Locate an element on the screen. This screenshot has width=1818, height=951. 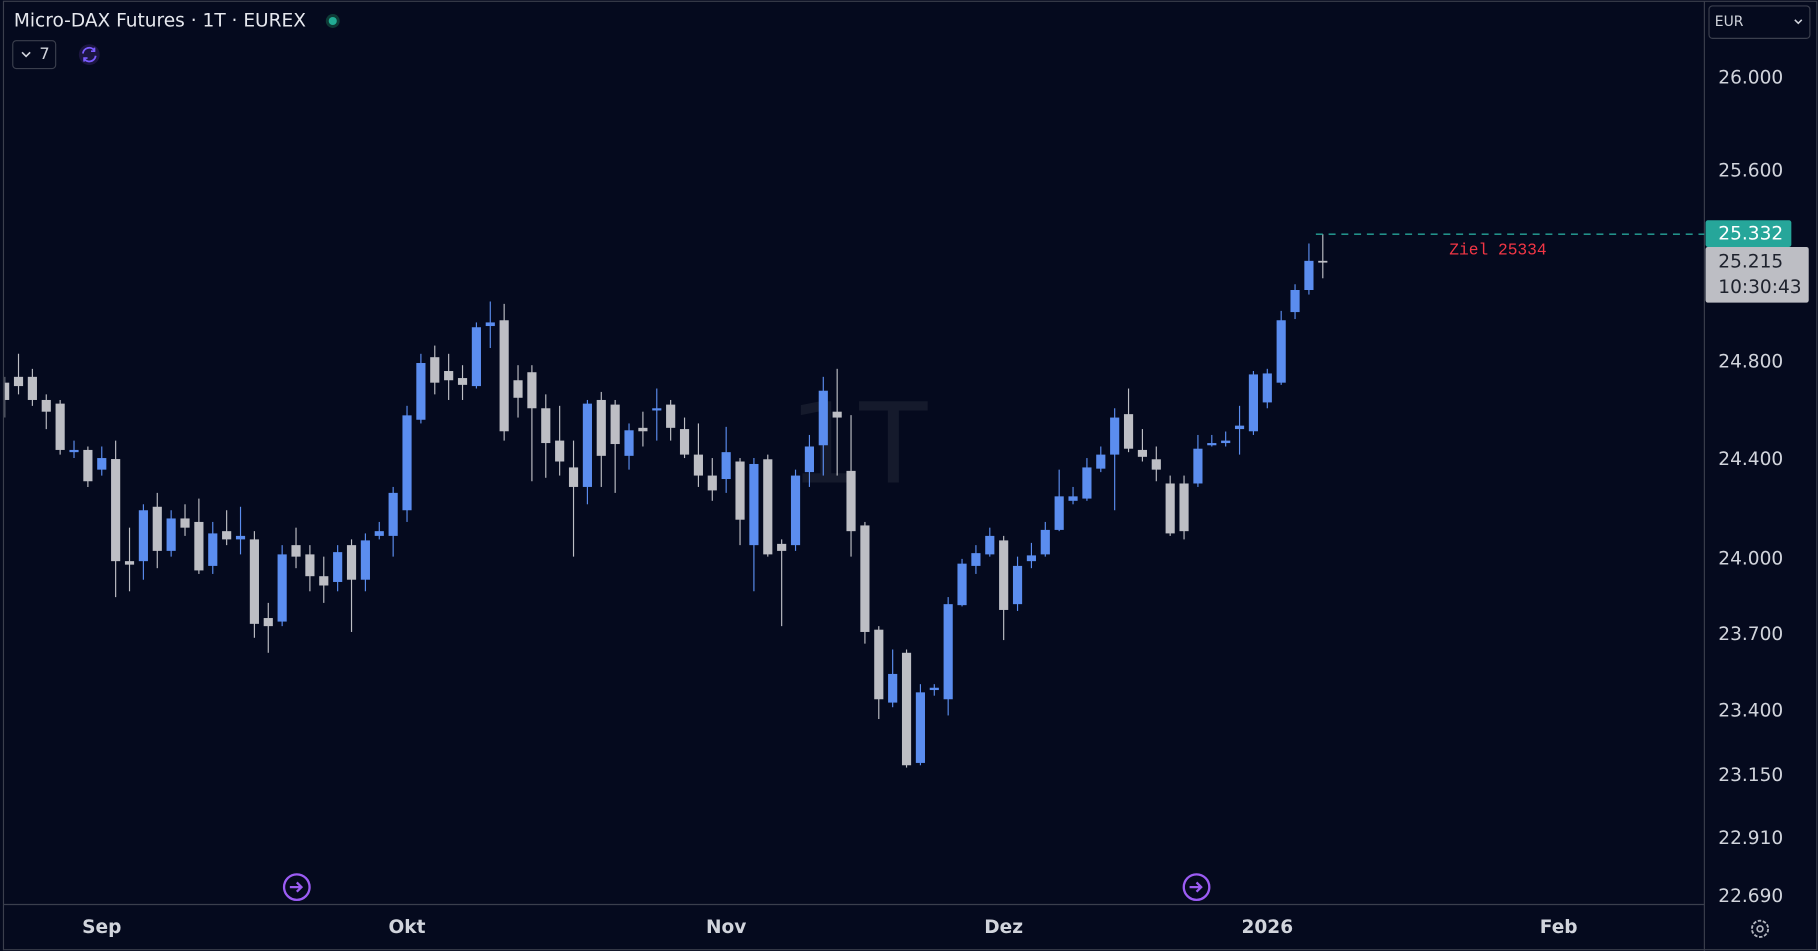
last-price-box is located at coordinates (1757, 274).